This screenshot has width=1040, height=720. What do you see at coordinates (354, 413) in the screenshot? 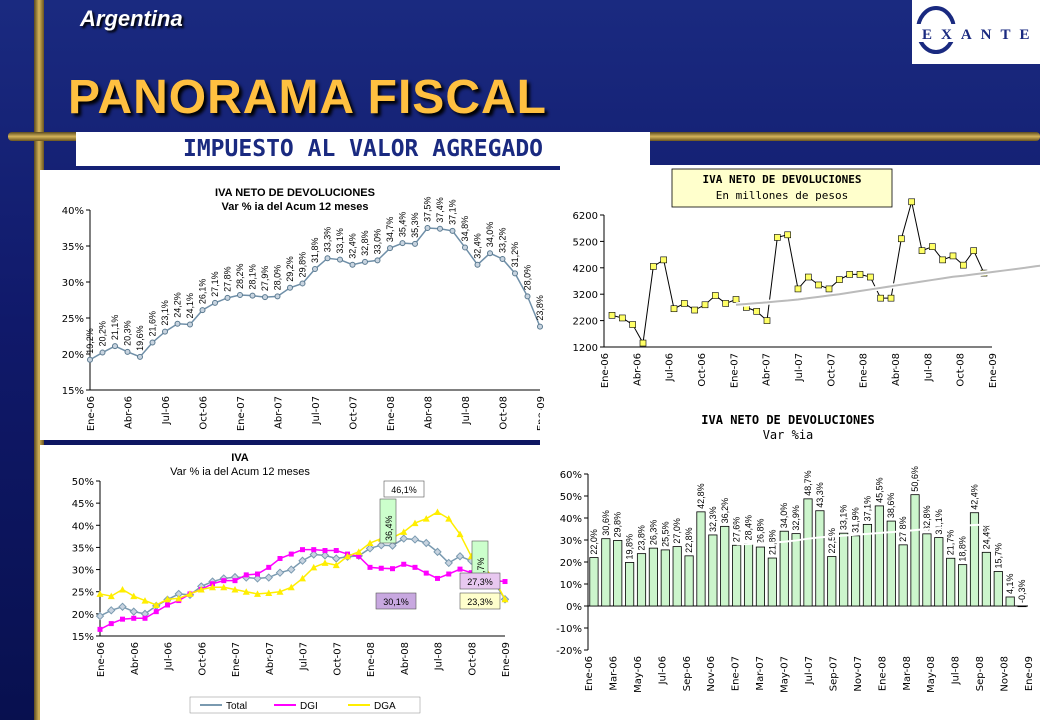
I see `x-tick-label: Oct-07` at bounding box center [354, 413].